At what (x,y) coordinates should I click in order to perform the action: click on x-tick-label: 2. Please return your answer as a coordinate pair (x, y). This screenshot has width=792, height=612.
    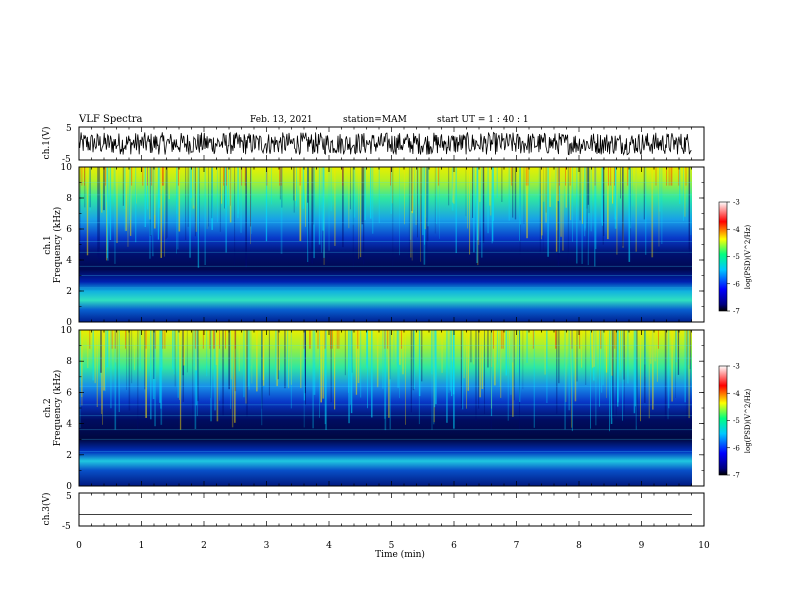
    Looking at the image, I should click on (204, 546).